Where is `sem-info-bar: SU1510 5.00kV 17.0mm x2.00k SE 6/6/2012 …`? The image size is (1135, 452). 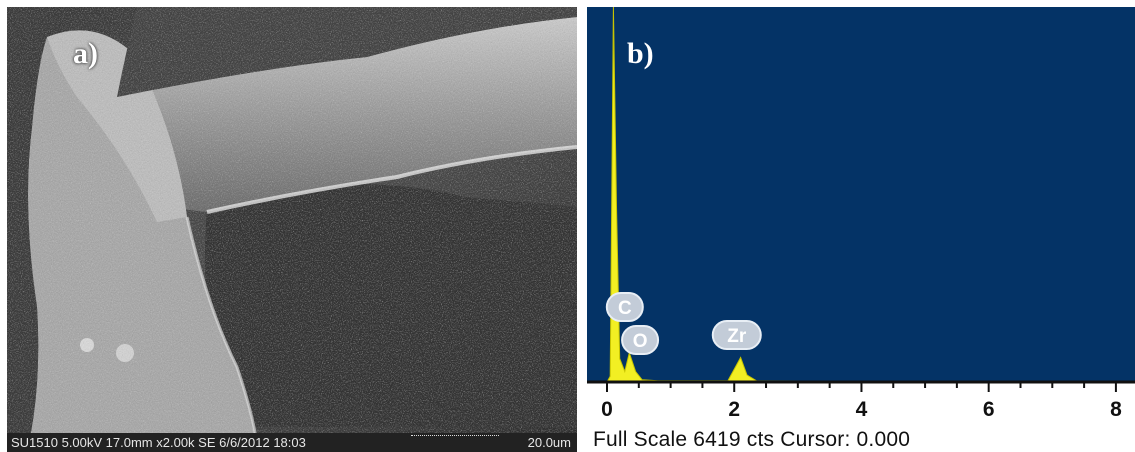 sem-info-bar: SU1510 5.00kV 17.0mm x2.00k SE 6/6/2012 … is located at coordinates (292, 442).